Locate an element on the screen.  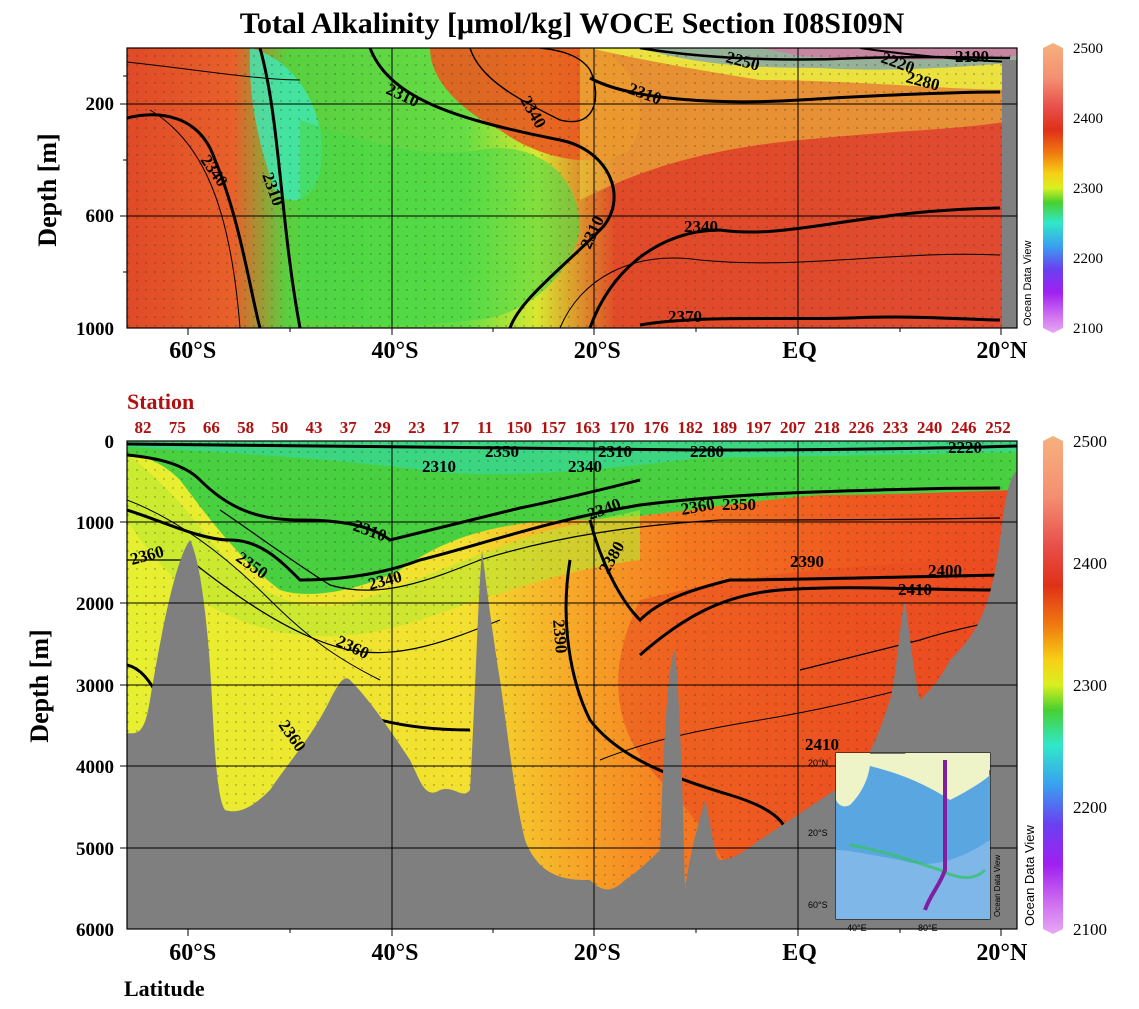
station-label: 246 is located at coordinates (964, 427).